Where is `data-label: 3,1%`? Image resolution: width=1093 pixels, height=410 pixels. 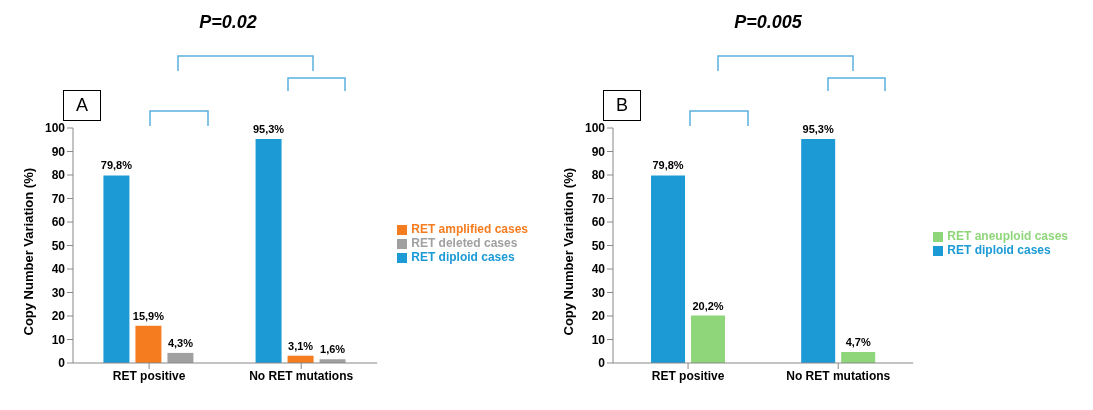 data-label: 3,1% is located at coordinates (301, 345).